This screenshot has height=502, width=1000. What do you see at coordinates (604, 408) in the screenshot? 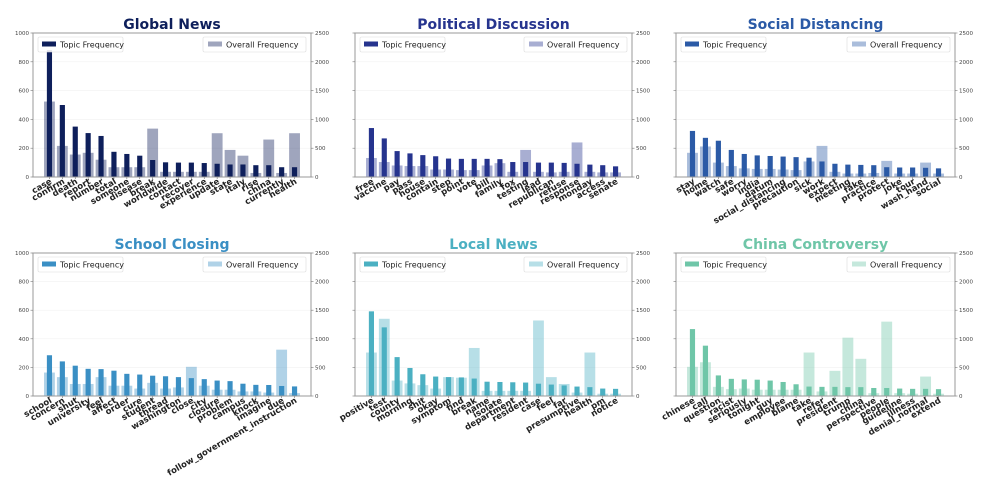
I see `x-tick-label: notice` at bounding box center [604, 408].